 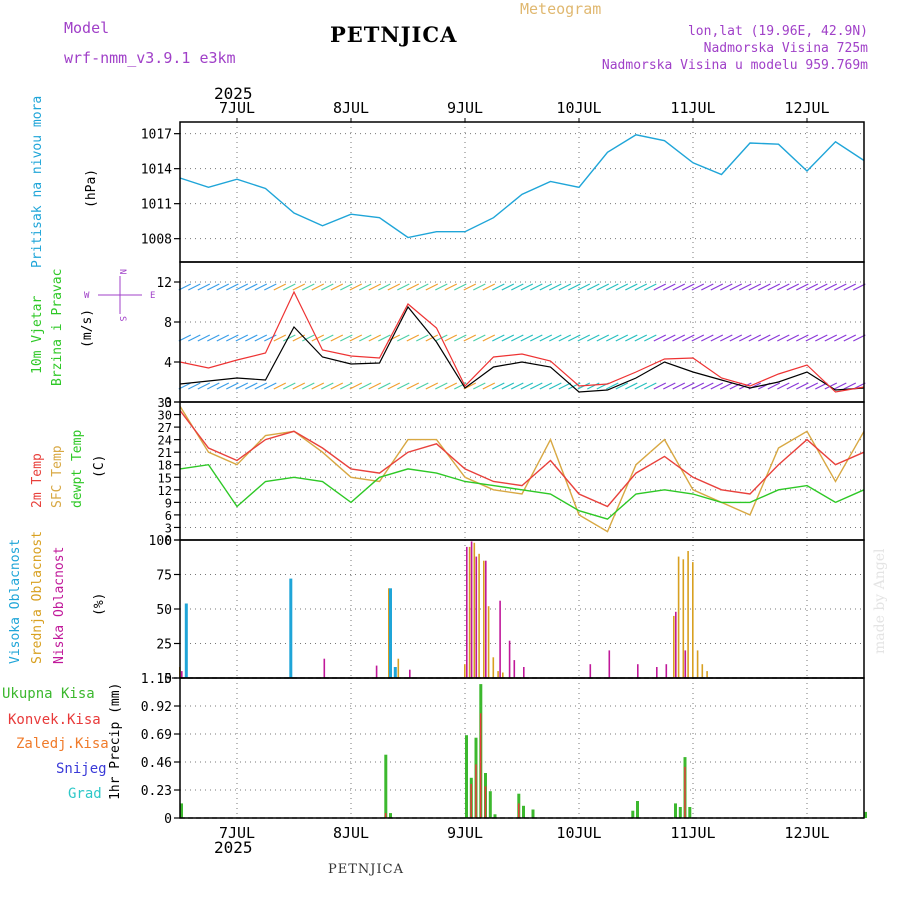 What do you see at coordinates (156, 205) in the screenshot?
I see `ytick-label-pressure-1: 1011` at bounding box center [156, 205].